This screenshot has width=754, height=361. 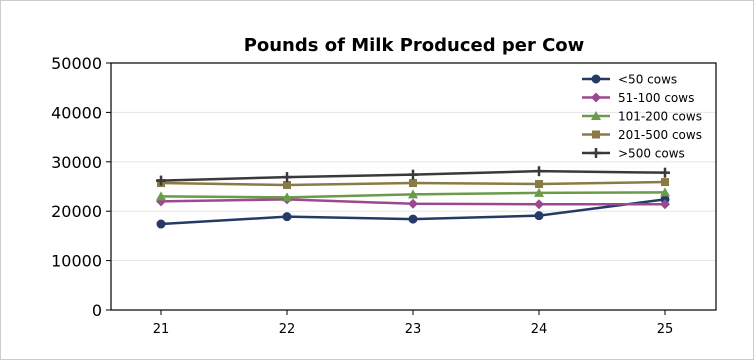 I want to click on legend-item-0: <50 cows, so click(x=629, y=80).